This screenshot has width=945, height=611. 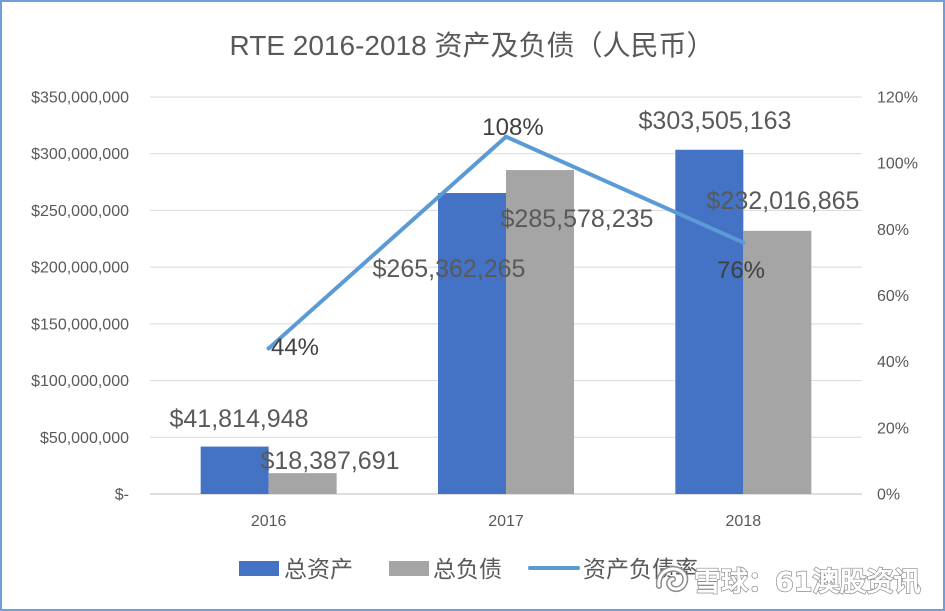 I want to click on y-axis-right: 0% 20% 40% 60% 80% 100% 120%, so click(x=897, y=297).